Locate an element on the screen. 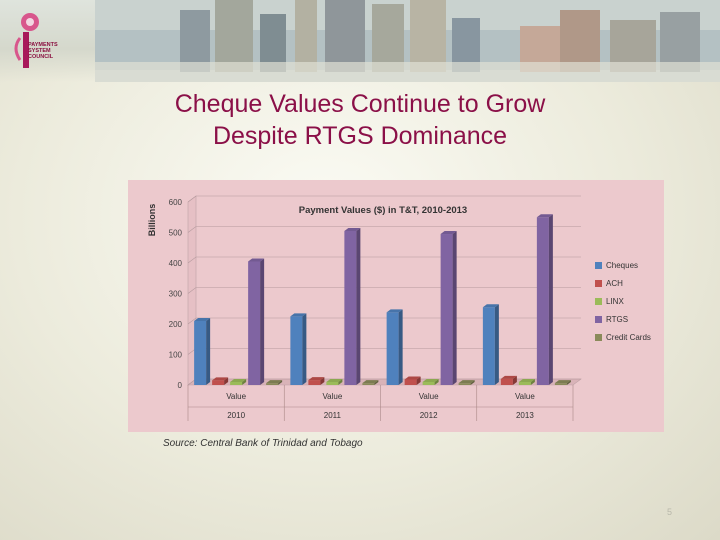 The image size is (720, 540). y-axis-label: Billions is located at coordinates (152, 220).